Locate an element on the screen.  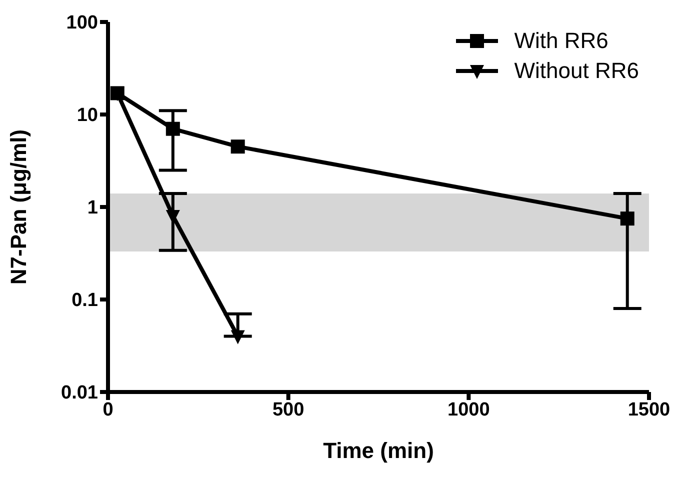
y-tick-label: 1 is located at coordinates (92, 208).